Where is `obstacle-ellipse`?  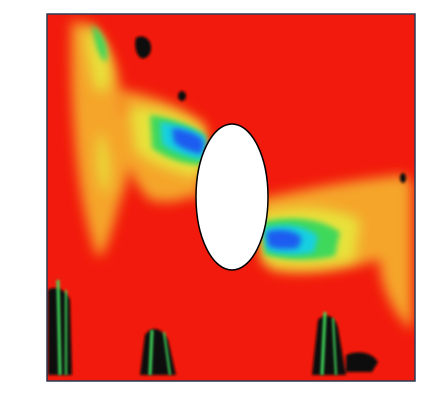
obstacle-ellipse is located at coordinates (232, 197).